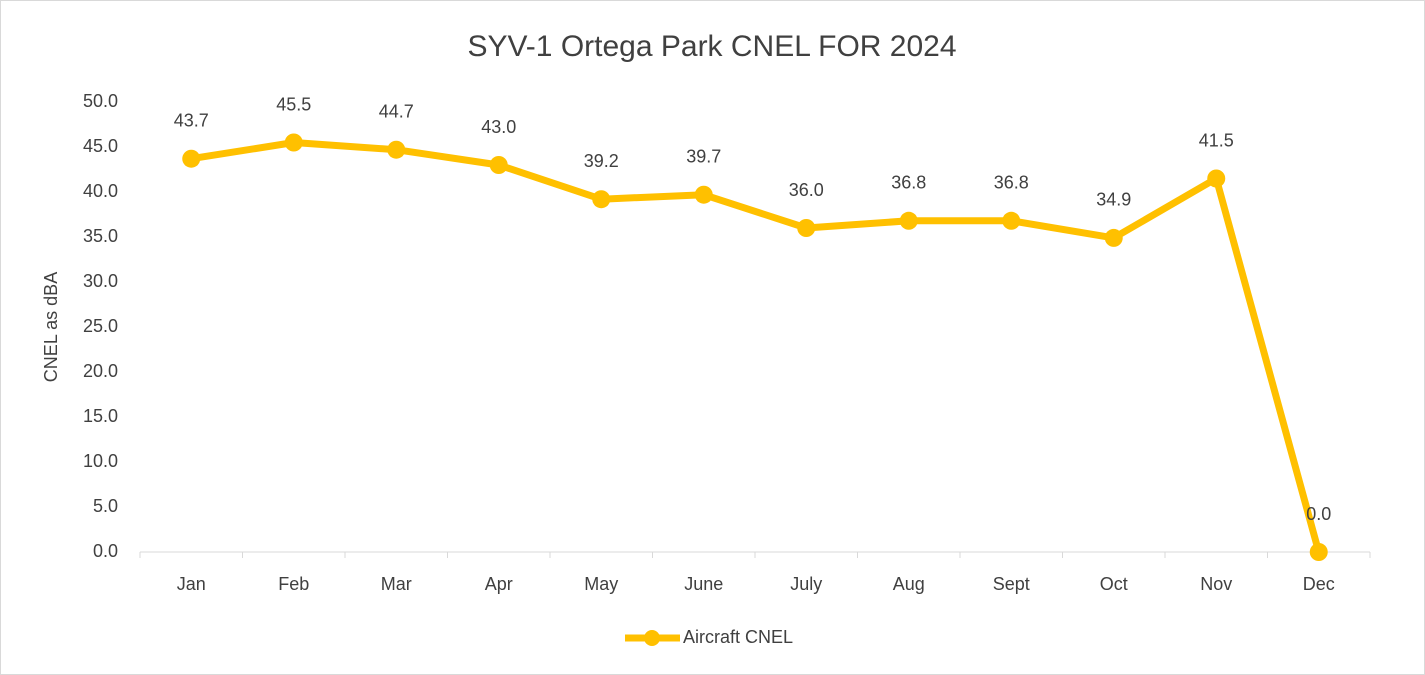  What do you see at coordinates (1011, 584) in the screenshot?
I see `x-tick-label: Sept` at bounding box center [1011, 584].